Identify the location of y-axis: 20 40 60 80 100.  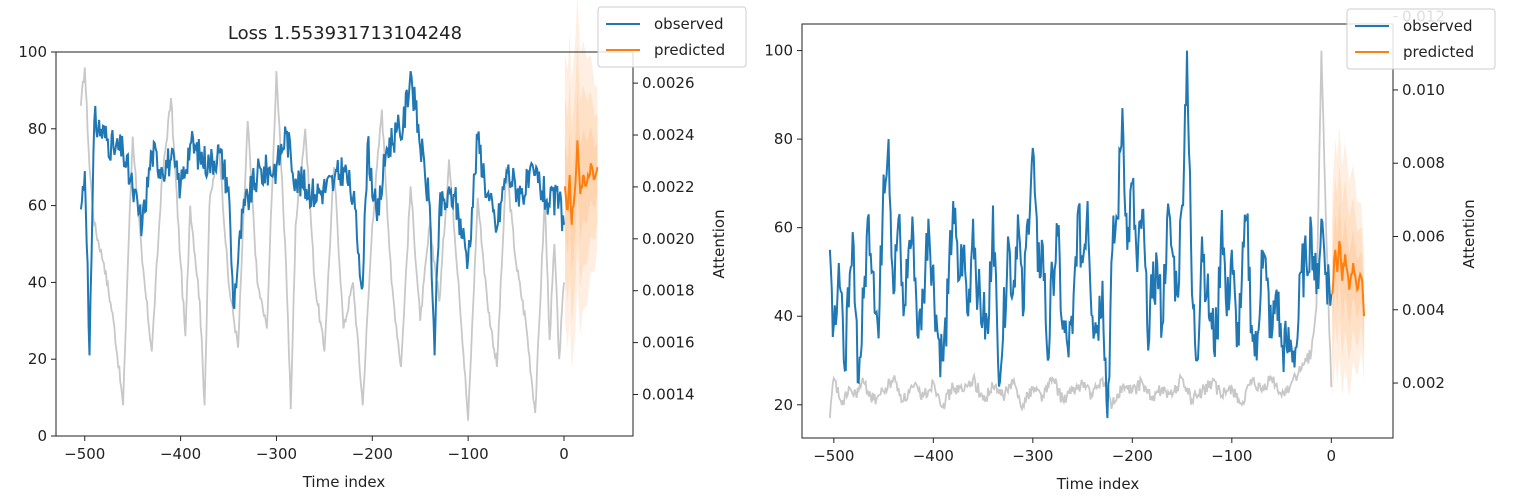
(783, 228).